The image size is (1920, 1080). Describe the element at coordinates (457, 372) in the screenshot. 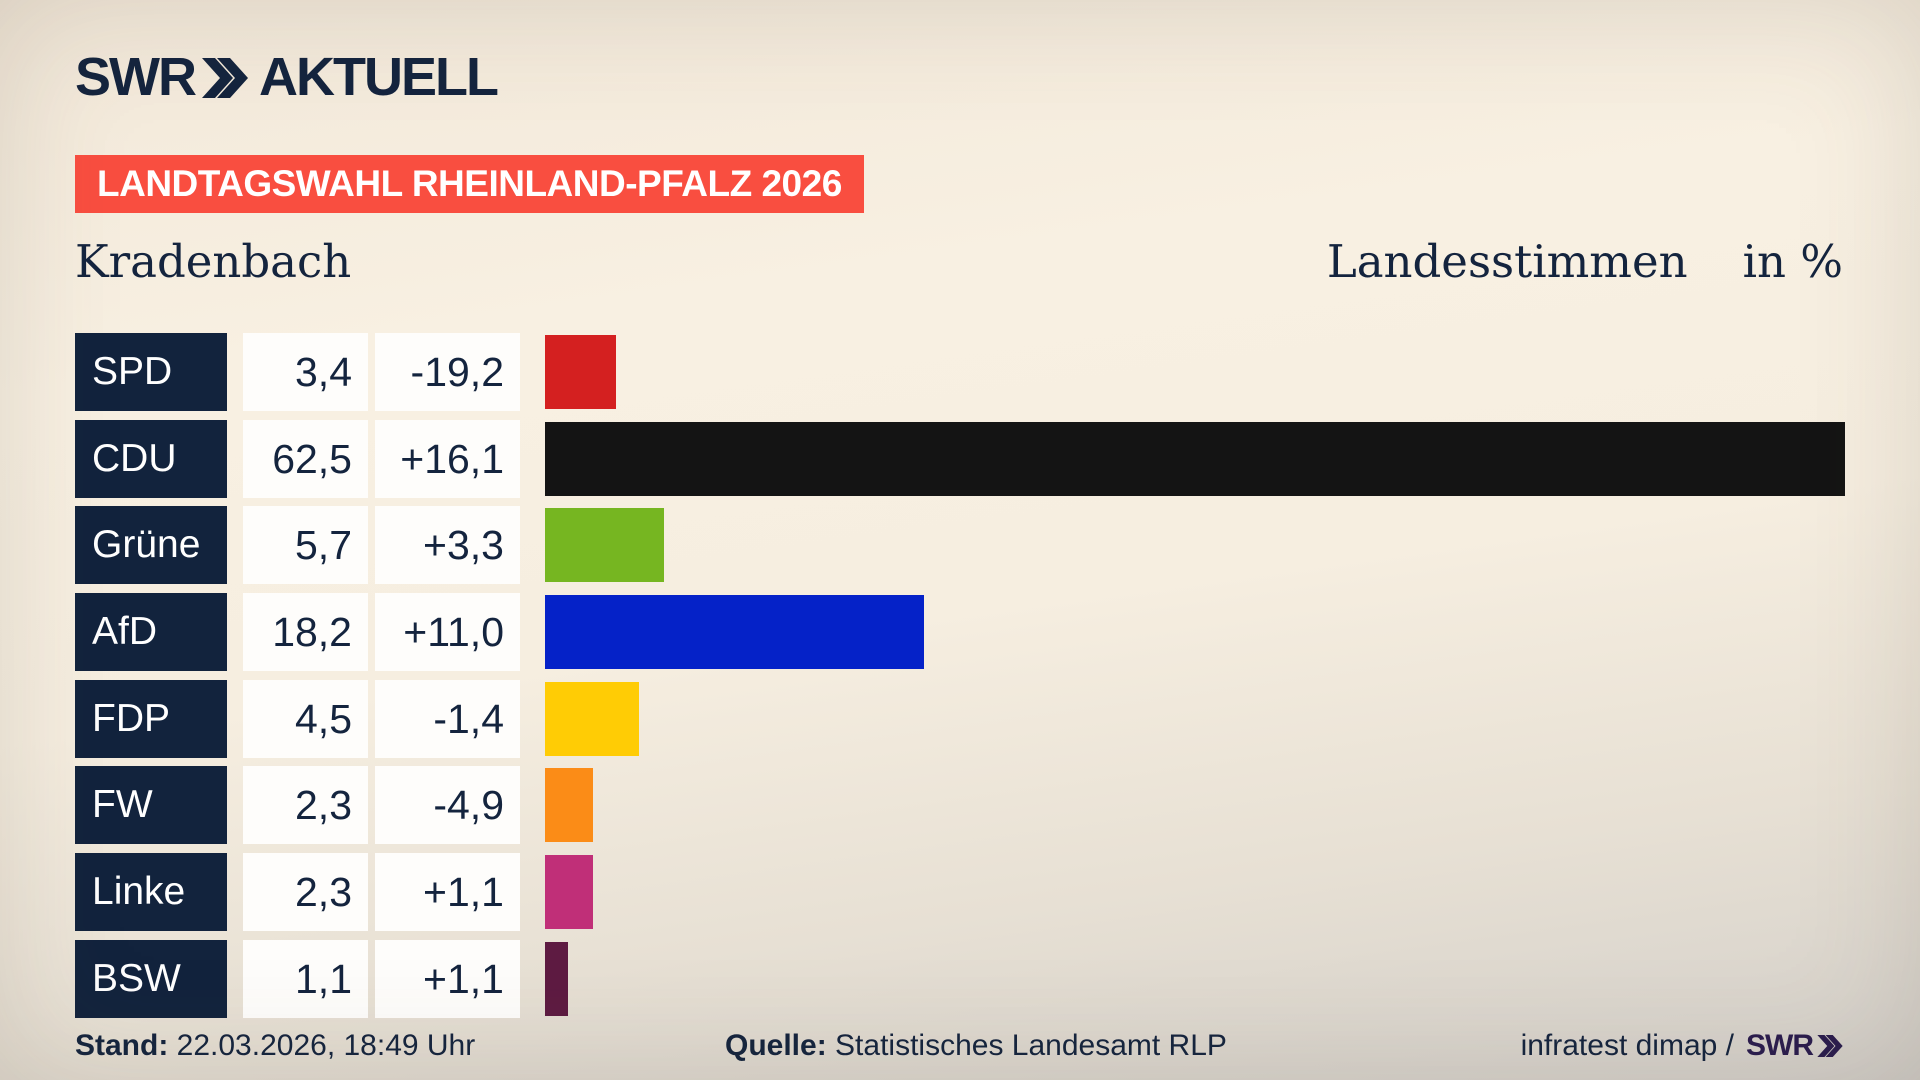

I see `change-label: -19,2` at that location.